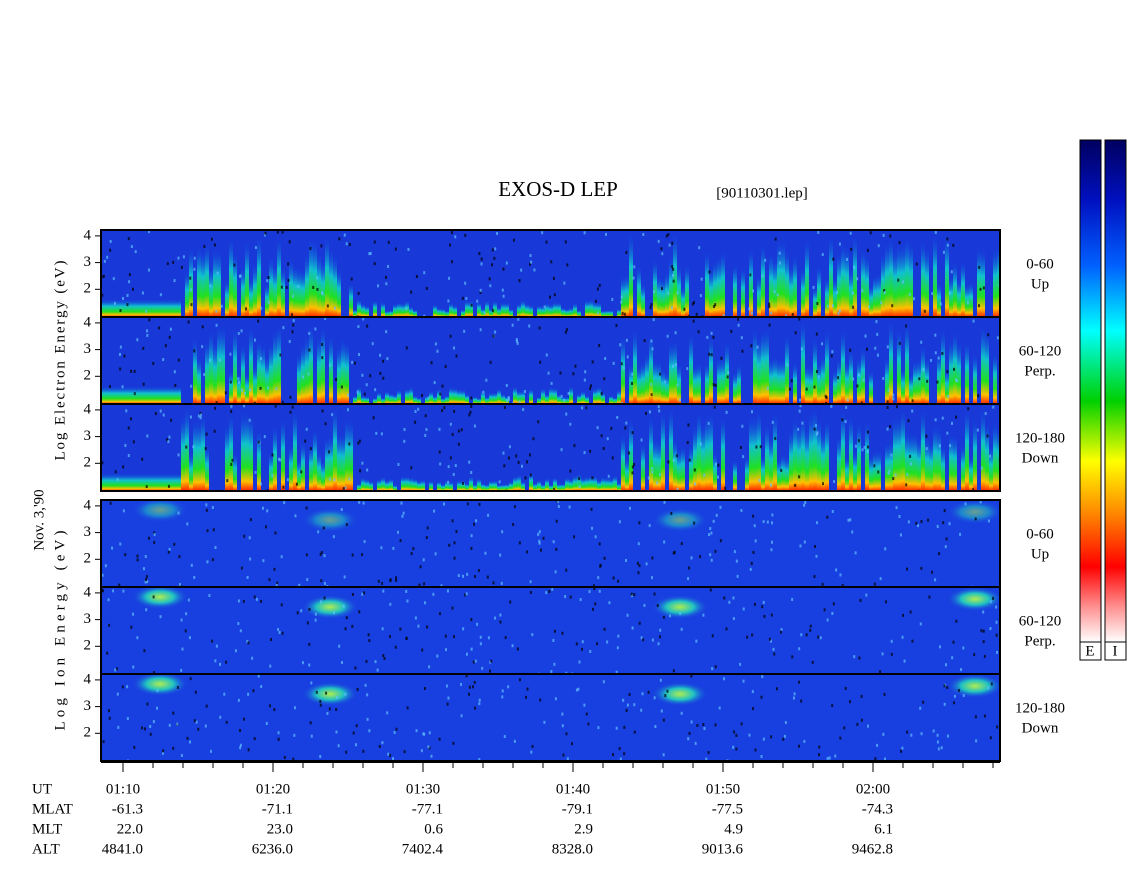 This screenshot has height=875, width=1130. Describe the element at coordinates (39, 519) in the screenshot. I see `date-label: Nov. 3,'90` at that location.